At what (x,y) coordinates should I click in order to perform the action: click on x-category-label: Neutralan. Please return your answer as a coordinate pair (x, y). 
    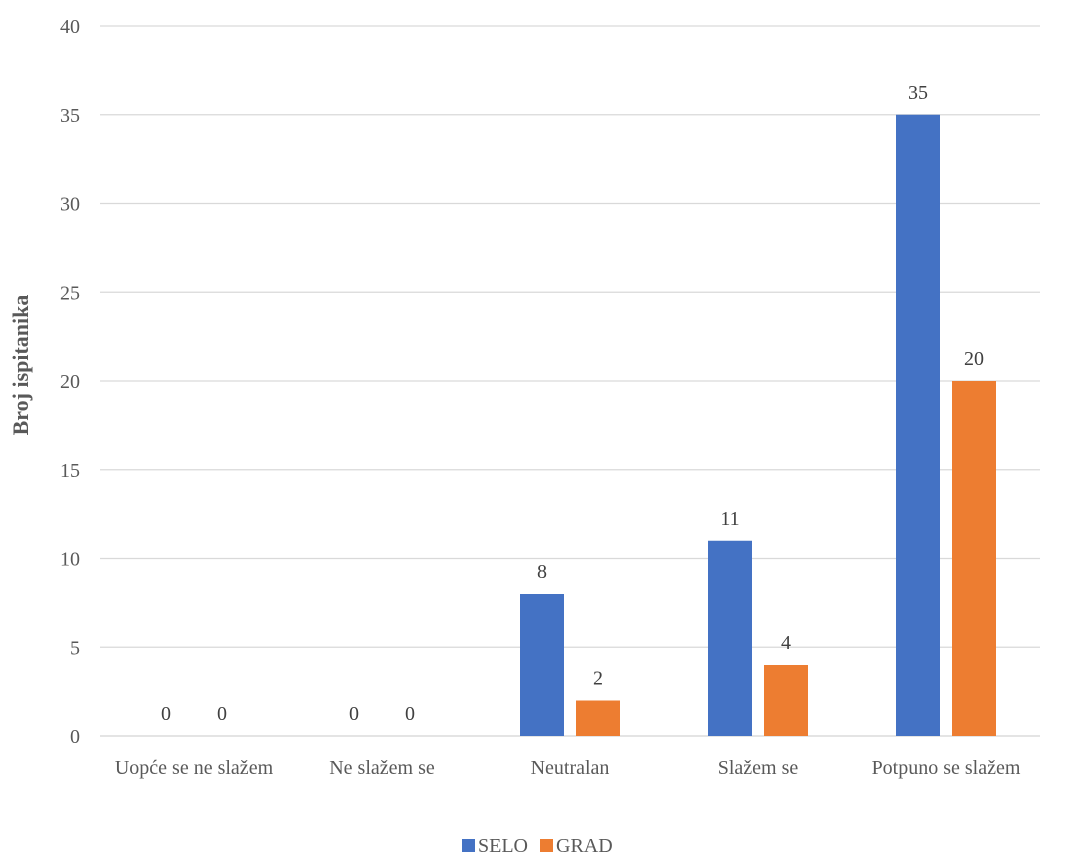
    Looking at the image, I should click on (570, 768).